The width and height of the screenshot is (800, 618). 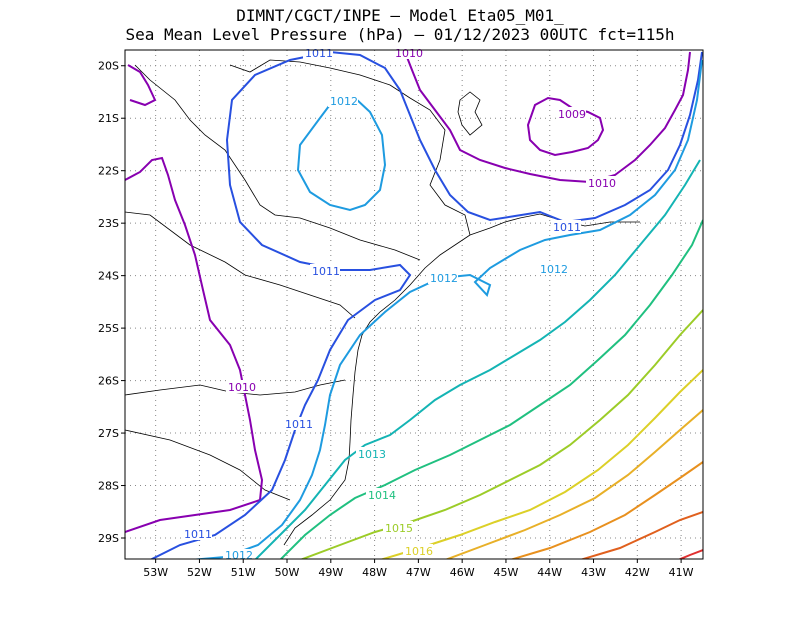 What do you see at coordinates (462, 572) in the screenshot?
I see `lon-tick-label: 46W` at bounding box center [462, 572].